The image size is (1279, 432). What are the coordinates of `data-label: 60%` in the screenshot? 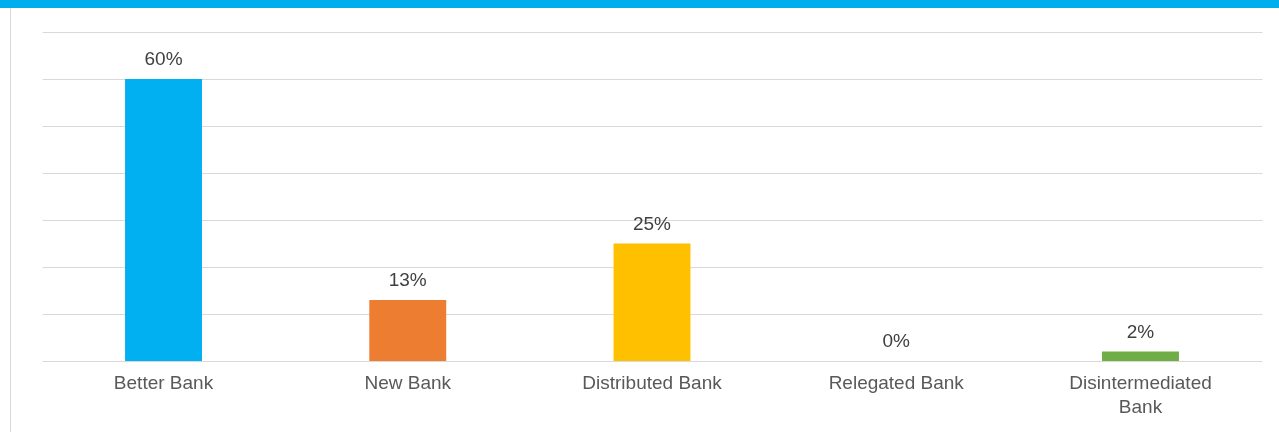 It's located at (163, 58).